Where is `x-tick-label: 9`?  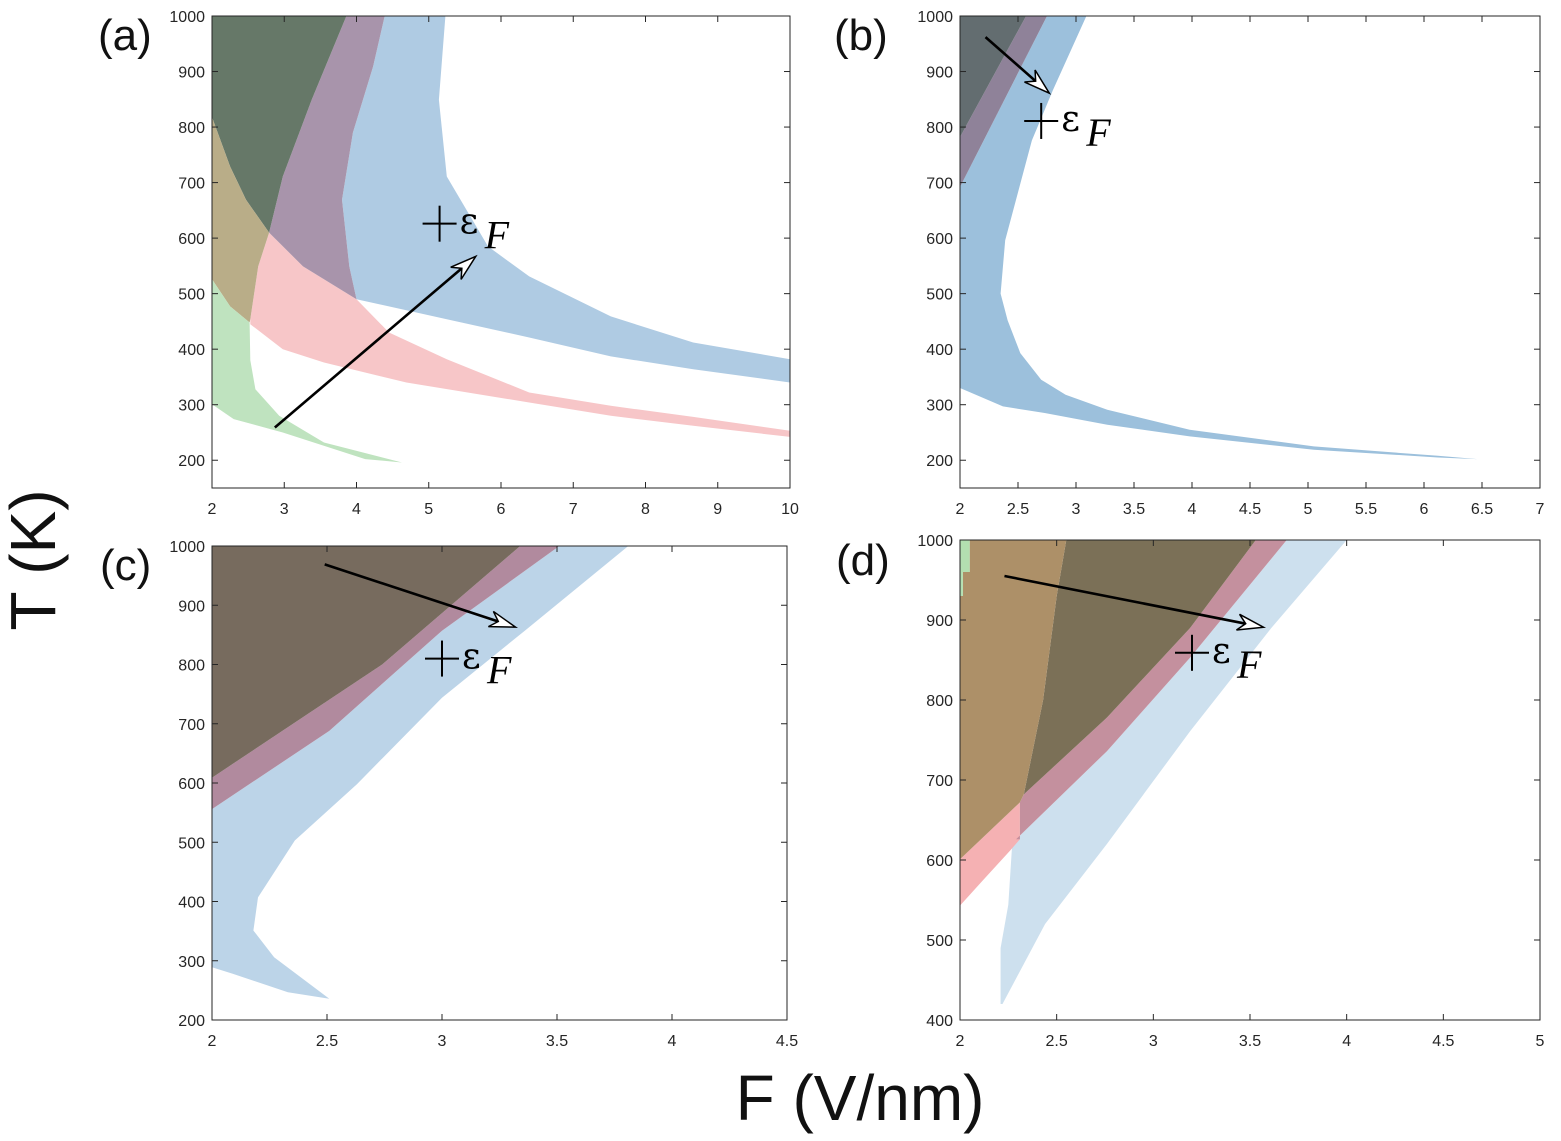 x-tick-label: 9 is located at coordinates (717, 509).